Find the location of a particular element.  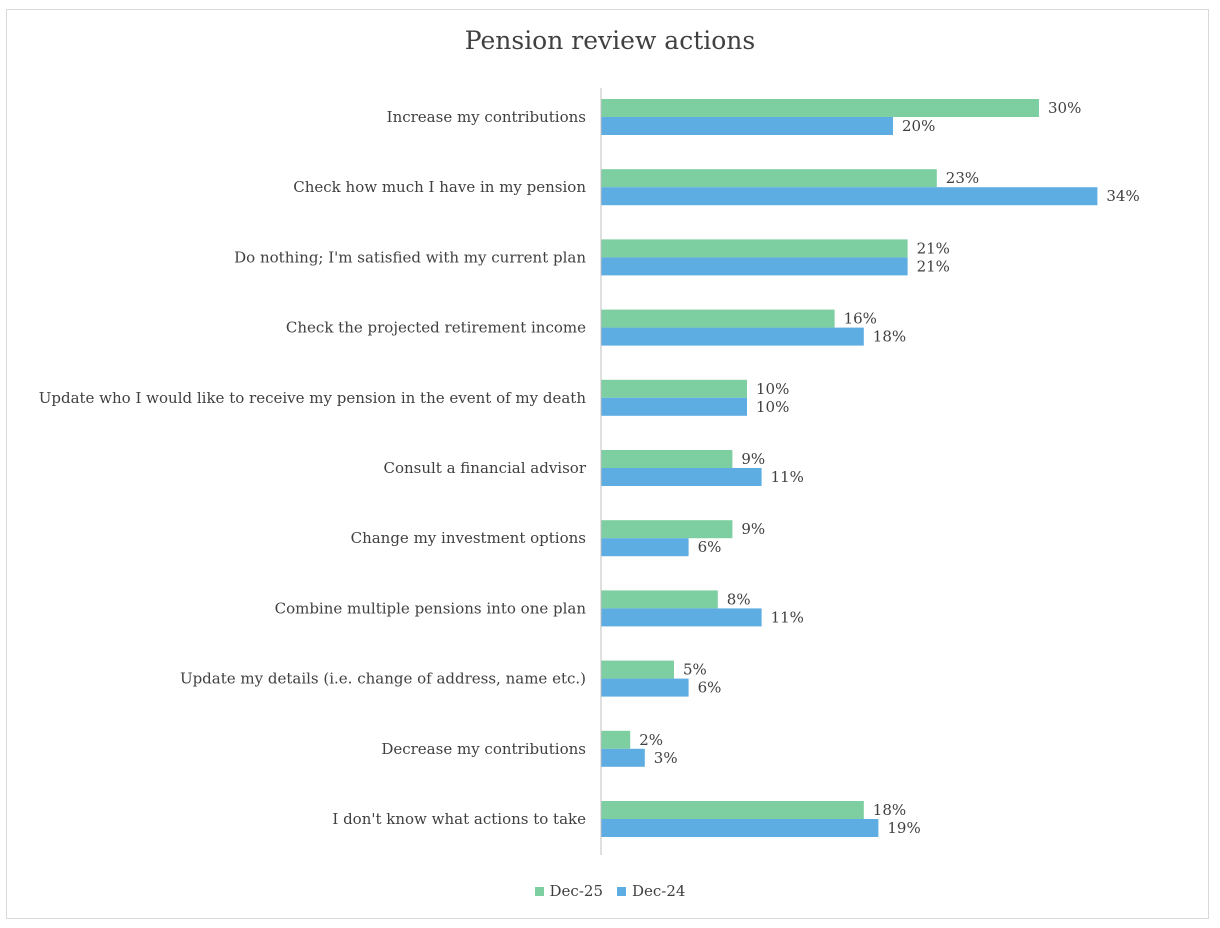

category-label: Change my investment options is located at coordinates (468, 538).